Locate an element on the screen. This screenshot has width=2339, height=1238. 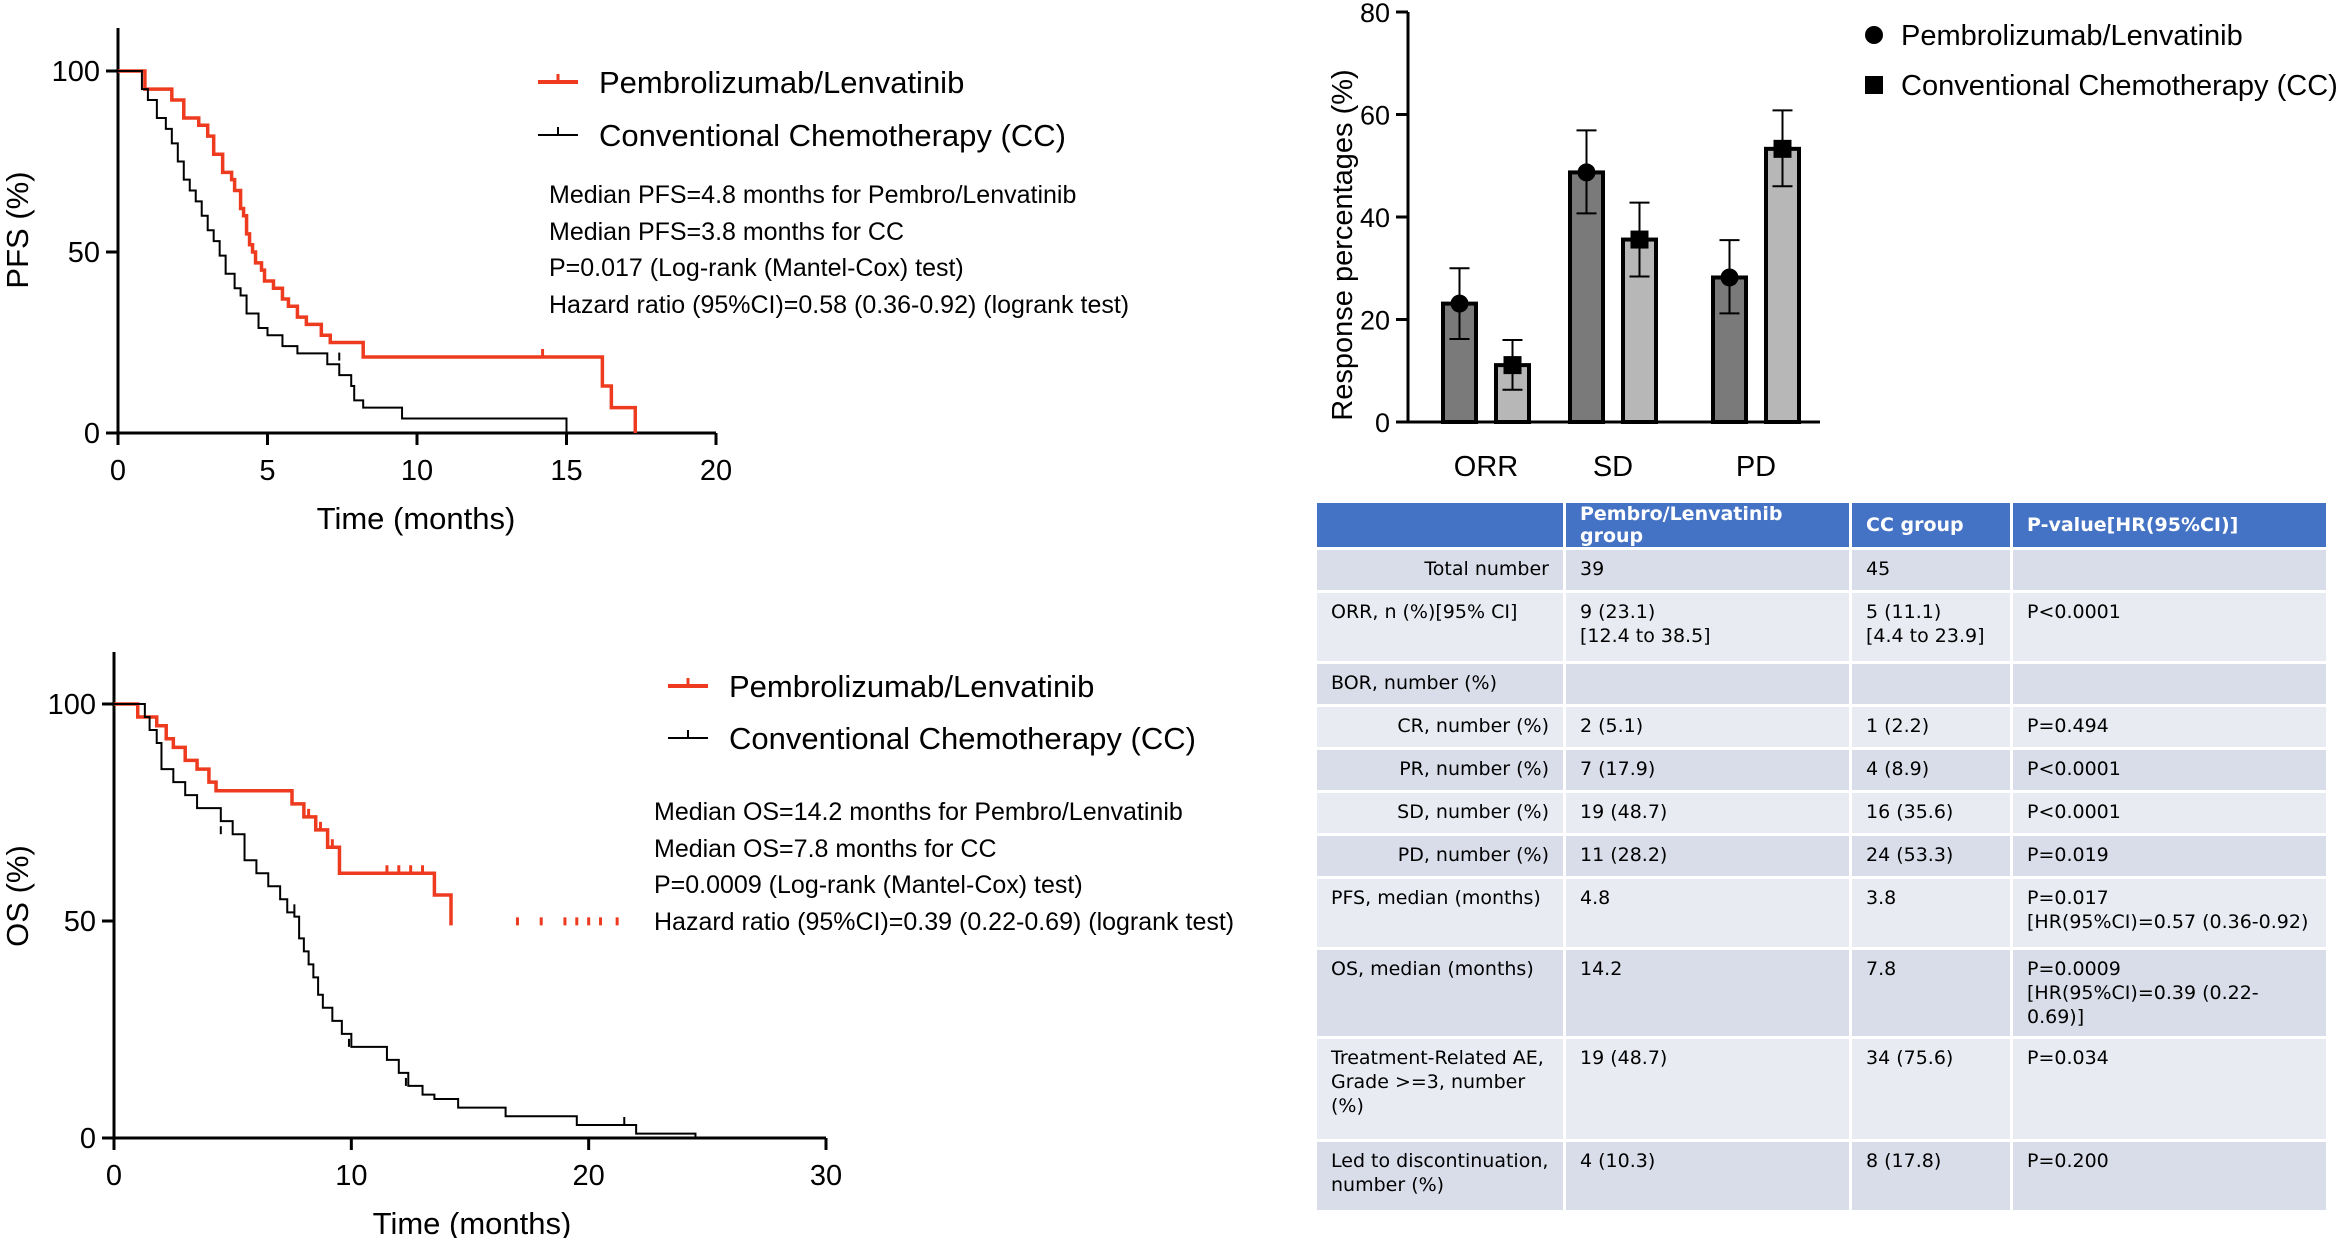
pfs-y-tick-label: 0 is located at coordinates (92, 434).